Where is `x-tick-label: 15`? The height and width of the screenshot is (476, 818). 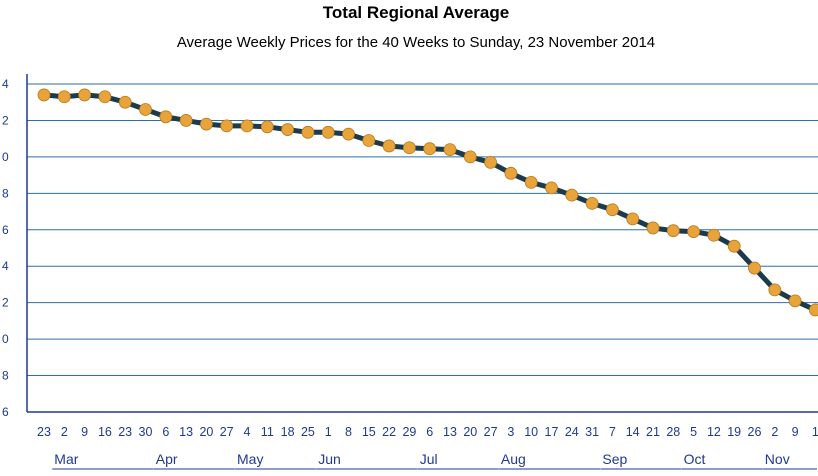 x-tick-label: 15 is located at coordinates (369, 432).